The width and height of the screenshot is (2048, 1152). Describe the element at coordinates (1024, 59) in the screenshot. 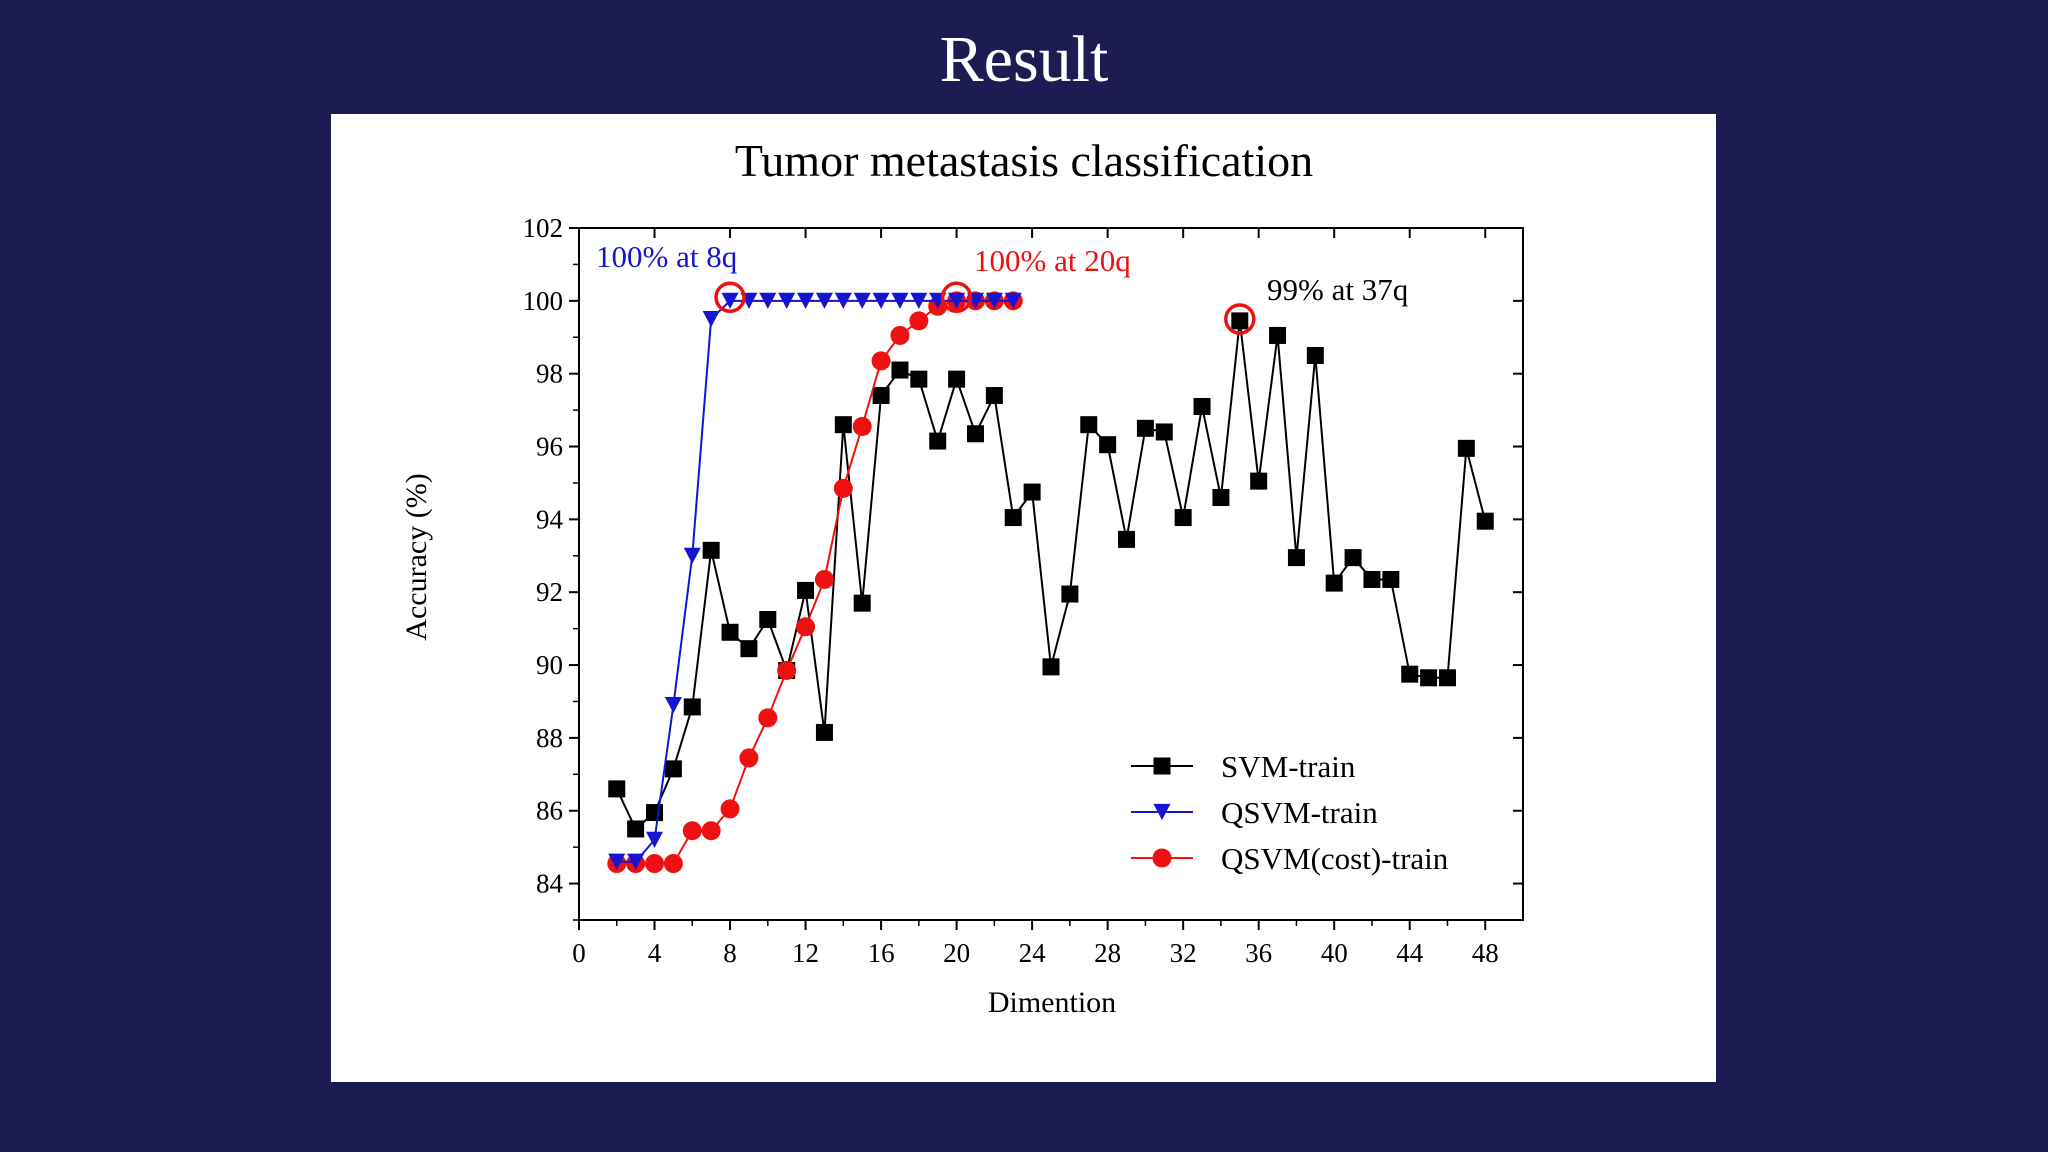

I see `slide-title: Result` at that location.